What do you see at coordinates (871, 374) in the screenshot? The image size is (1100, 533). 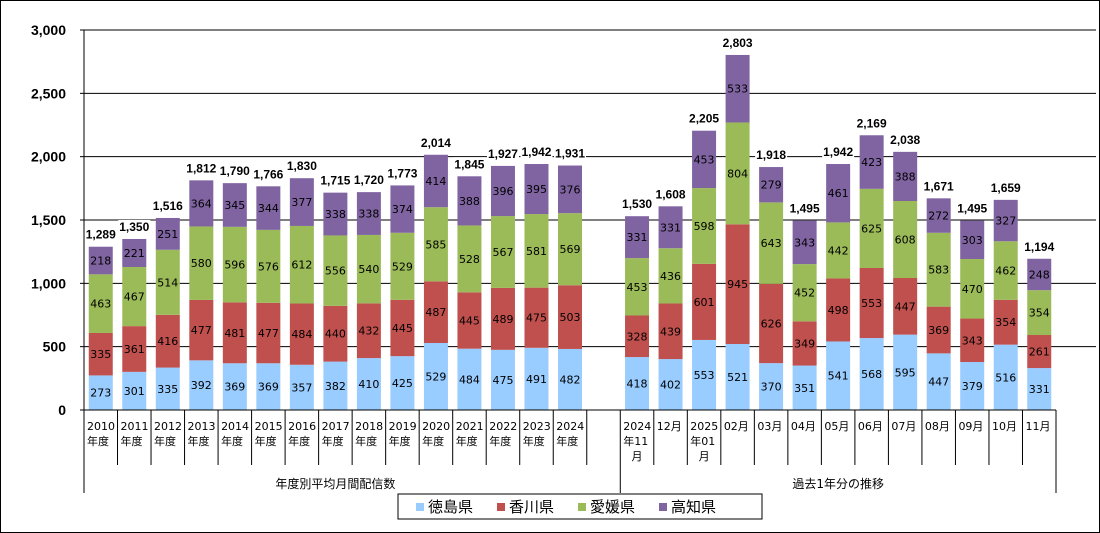 I see `segment-value-label: 568` at bounding box center [871, 374].